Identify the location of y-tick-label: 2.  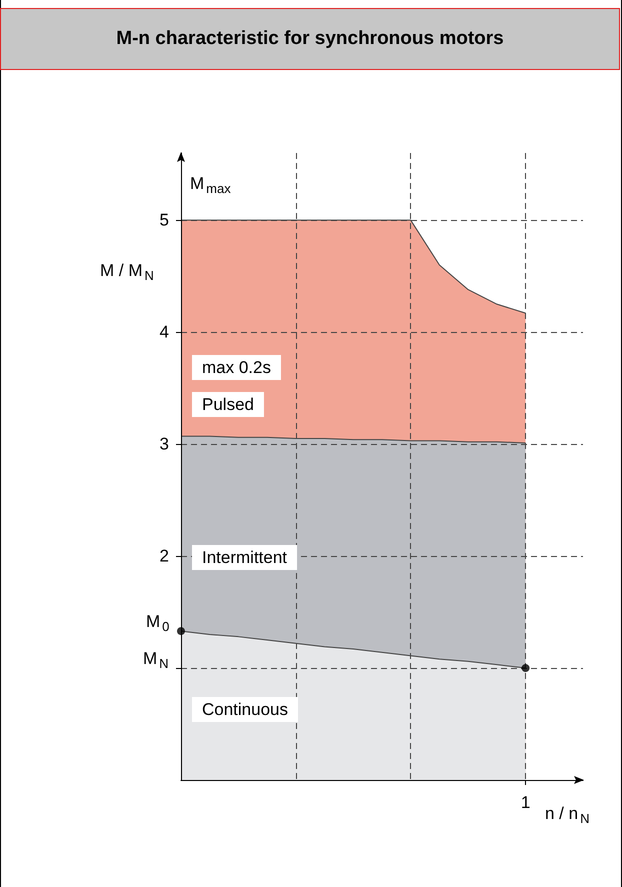
(164, 556).